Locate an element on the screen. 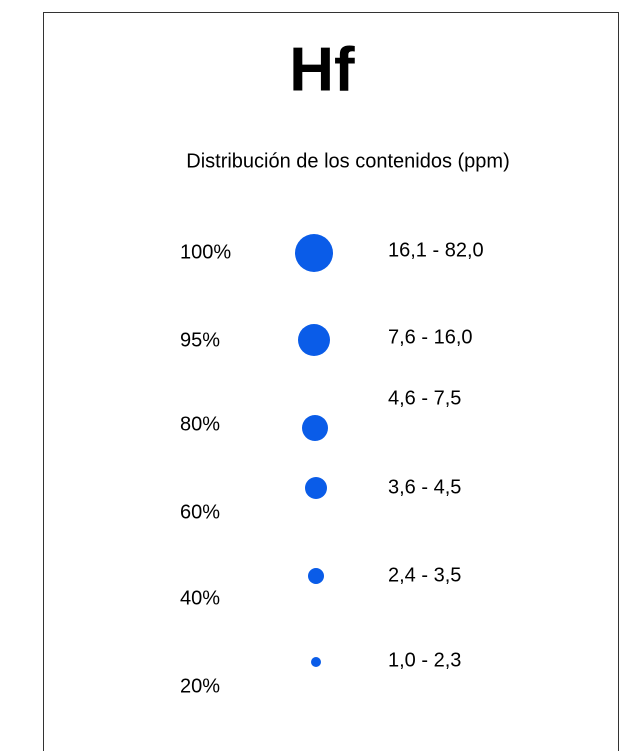  range-label: 2,4 - 3,5 is located at coordinates (424, 575).